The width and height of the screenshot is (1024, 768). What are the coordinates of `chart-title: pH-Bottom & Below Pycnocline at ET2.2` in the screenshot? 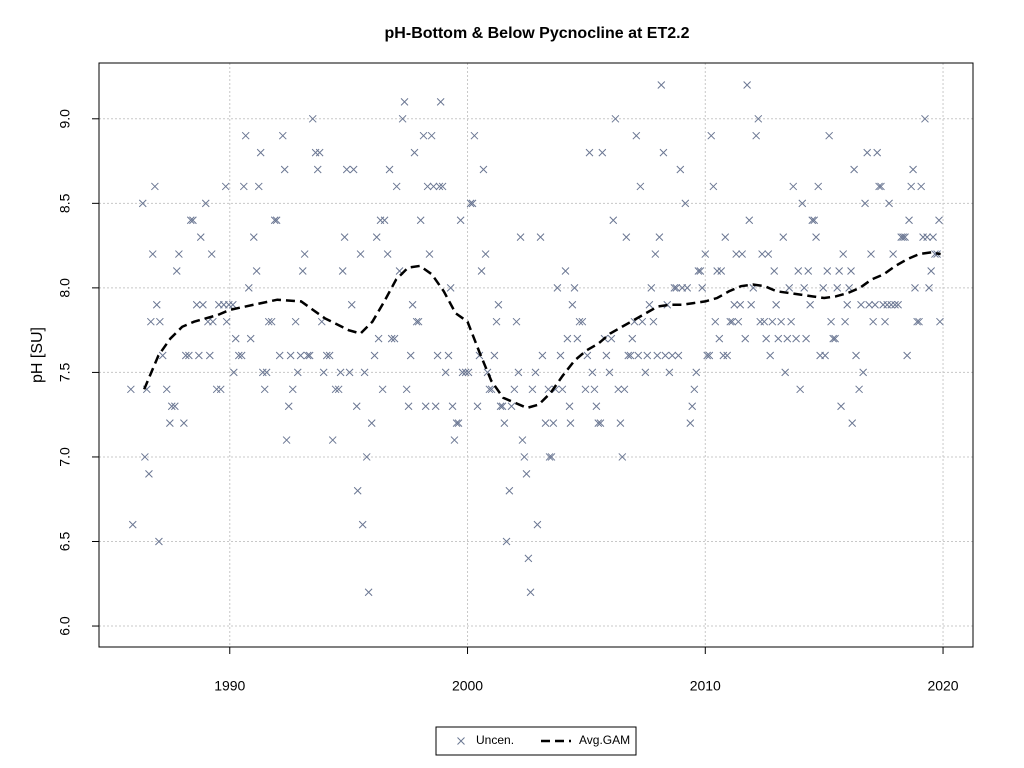 It's located at (537, 33).